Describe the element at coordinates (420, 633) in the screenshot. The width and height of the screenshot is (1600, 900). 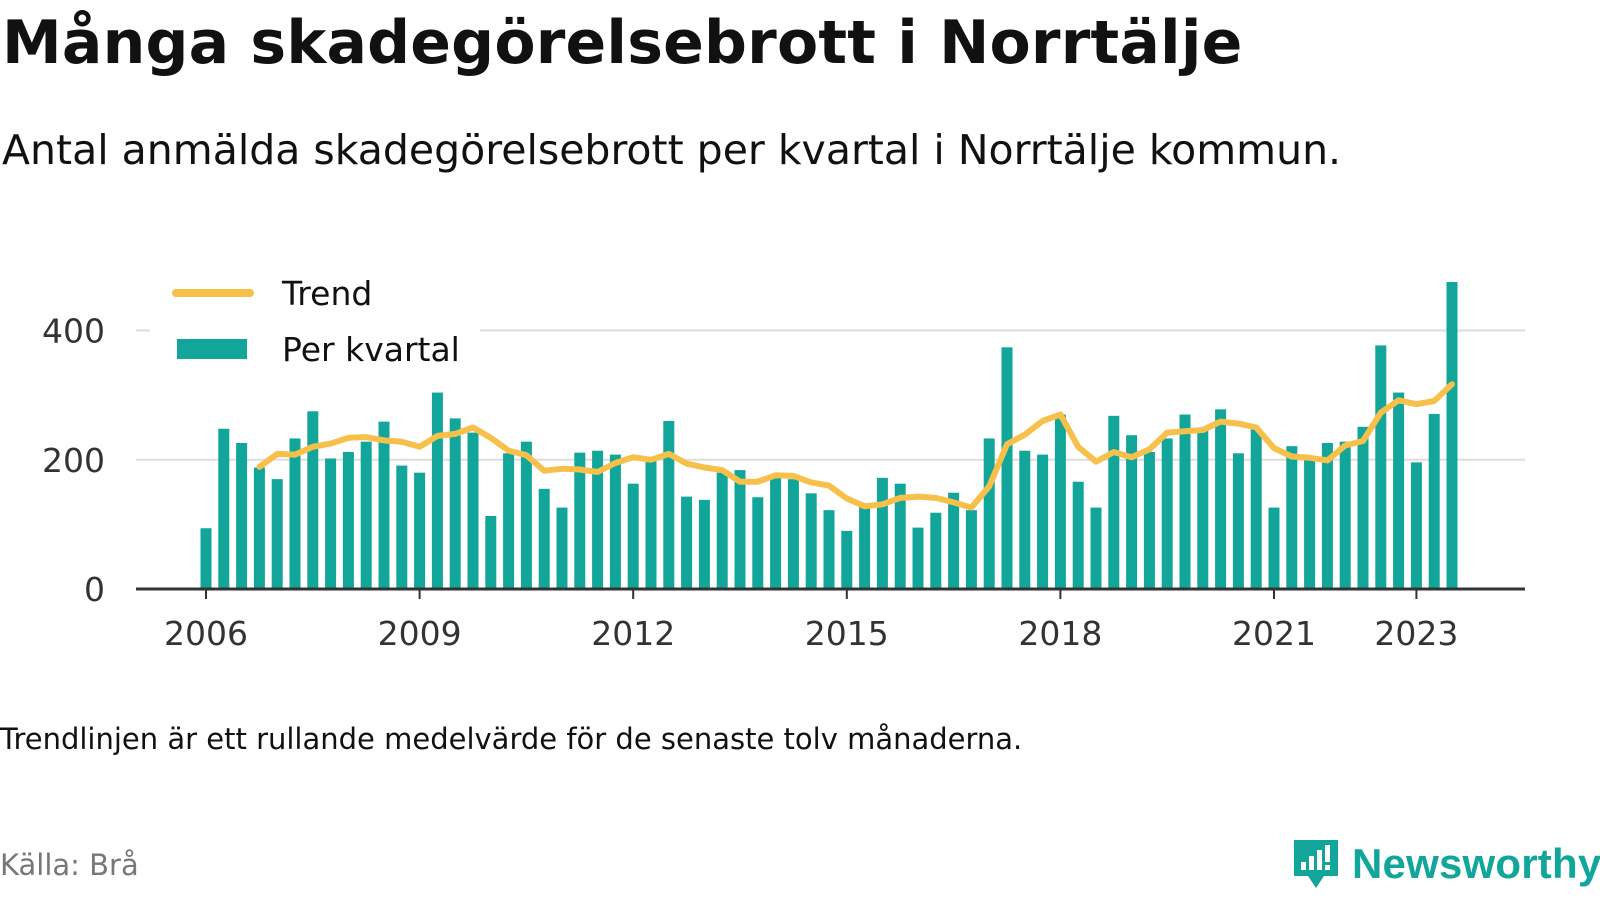
I see `x-tick-label: 2009` at that location.